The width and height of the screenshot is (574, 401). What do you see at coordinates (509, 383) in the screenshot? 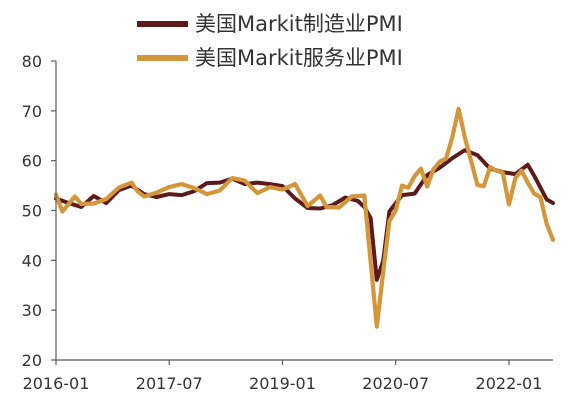
I see `x-tick-label: 2022-01` at bounding box center [509, 383].